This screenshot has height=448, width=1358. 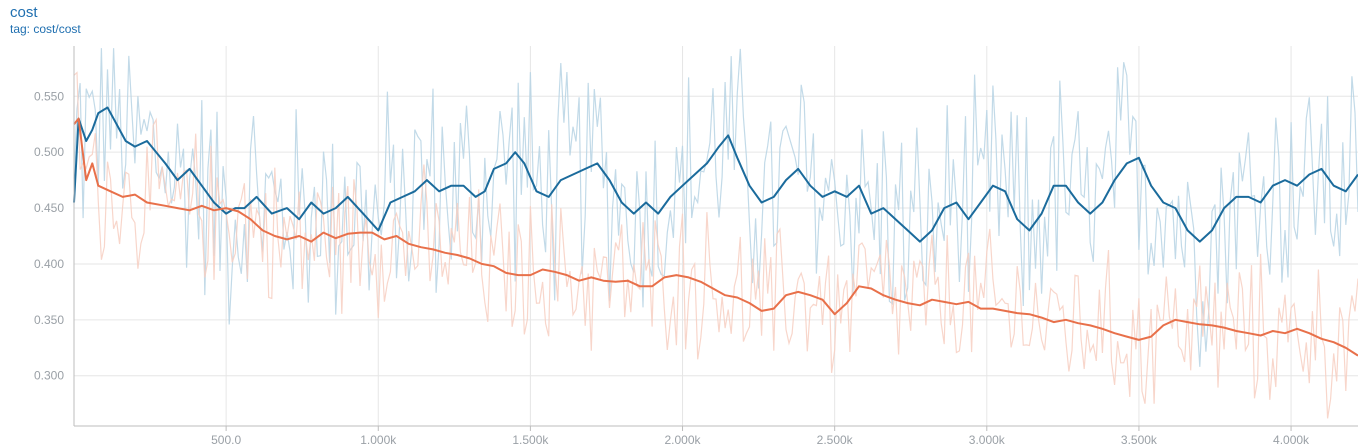 I want to click on x-tick-label: 4.000k, so click(x=1291, y=440).